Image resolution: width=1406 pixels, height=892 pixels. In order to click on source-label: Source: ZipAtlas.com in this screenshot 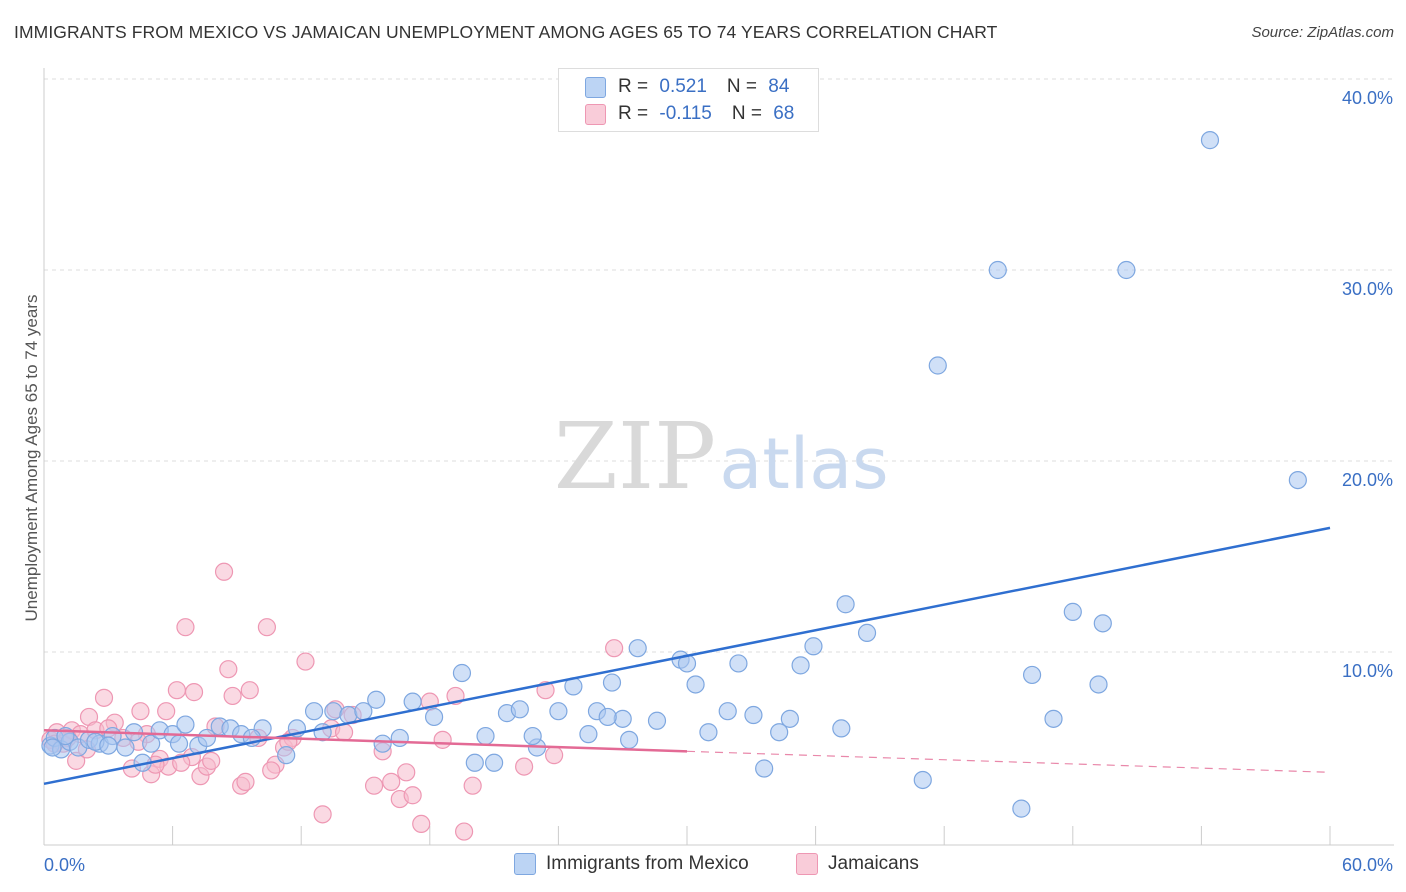, I will do `click(1322, 32)`.